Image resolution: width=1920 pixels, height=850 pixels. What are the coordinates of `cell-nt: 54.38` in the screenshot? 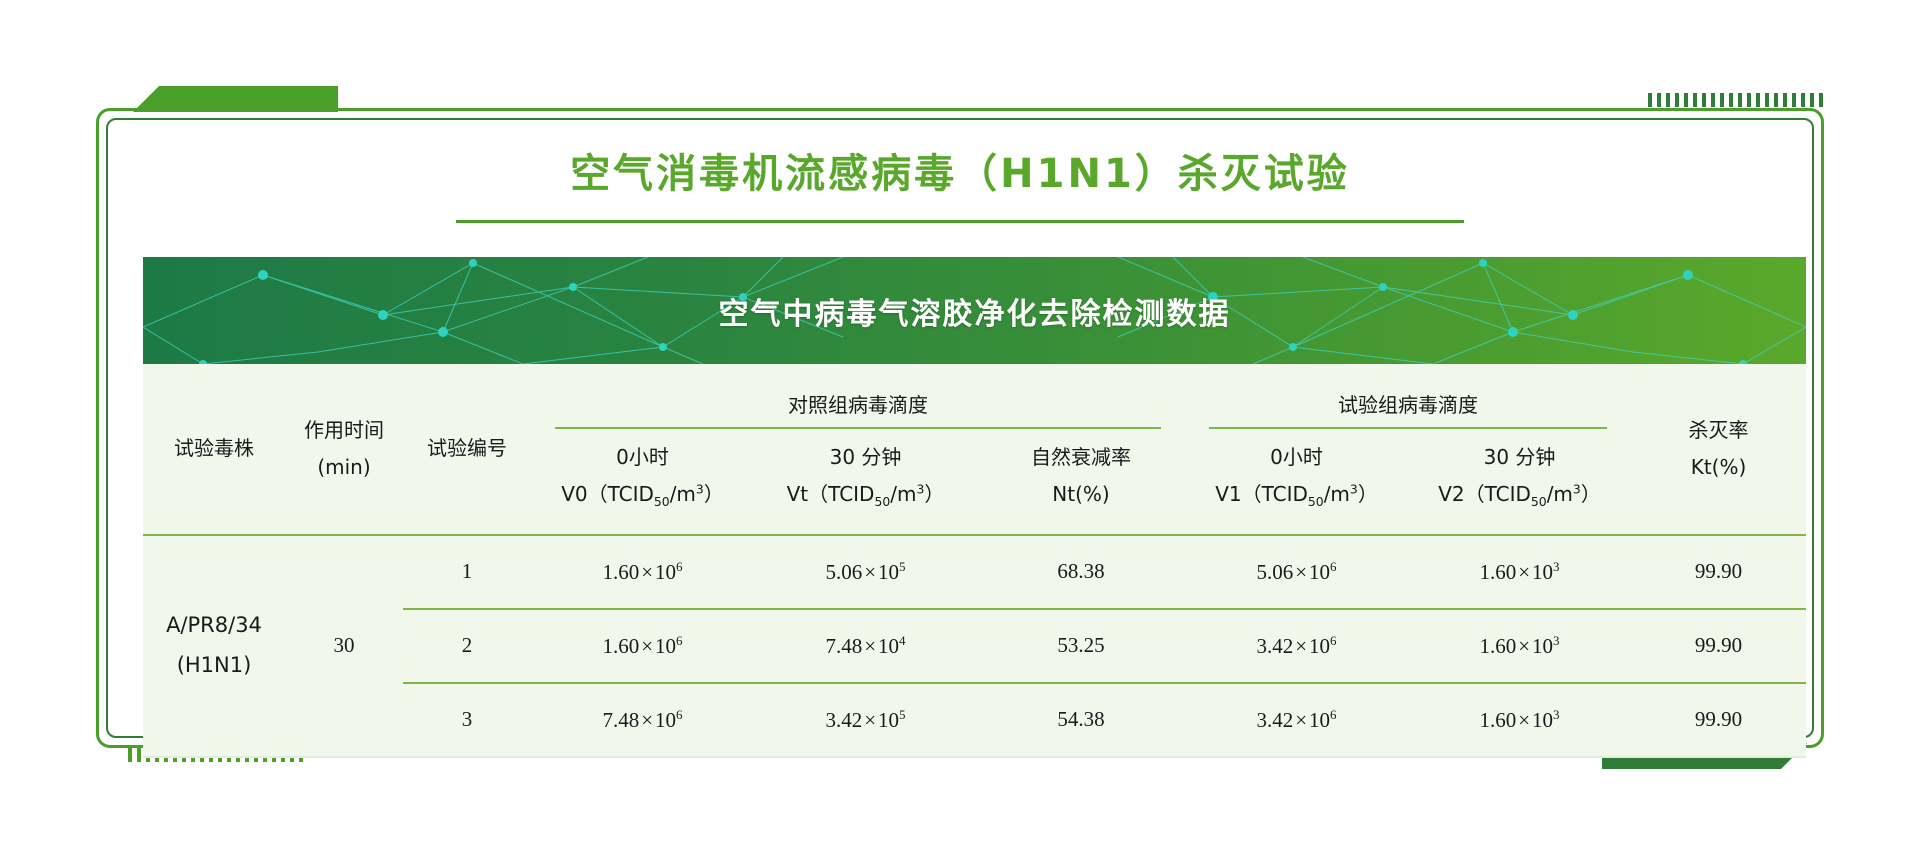 It's located at (1081, 719).